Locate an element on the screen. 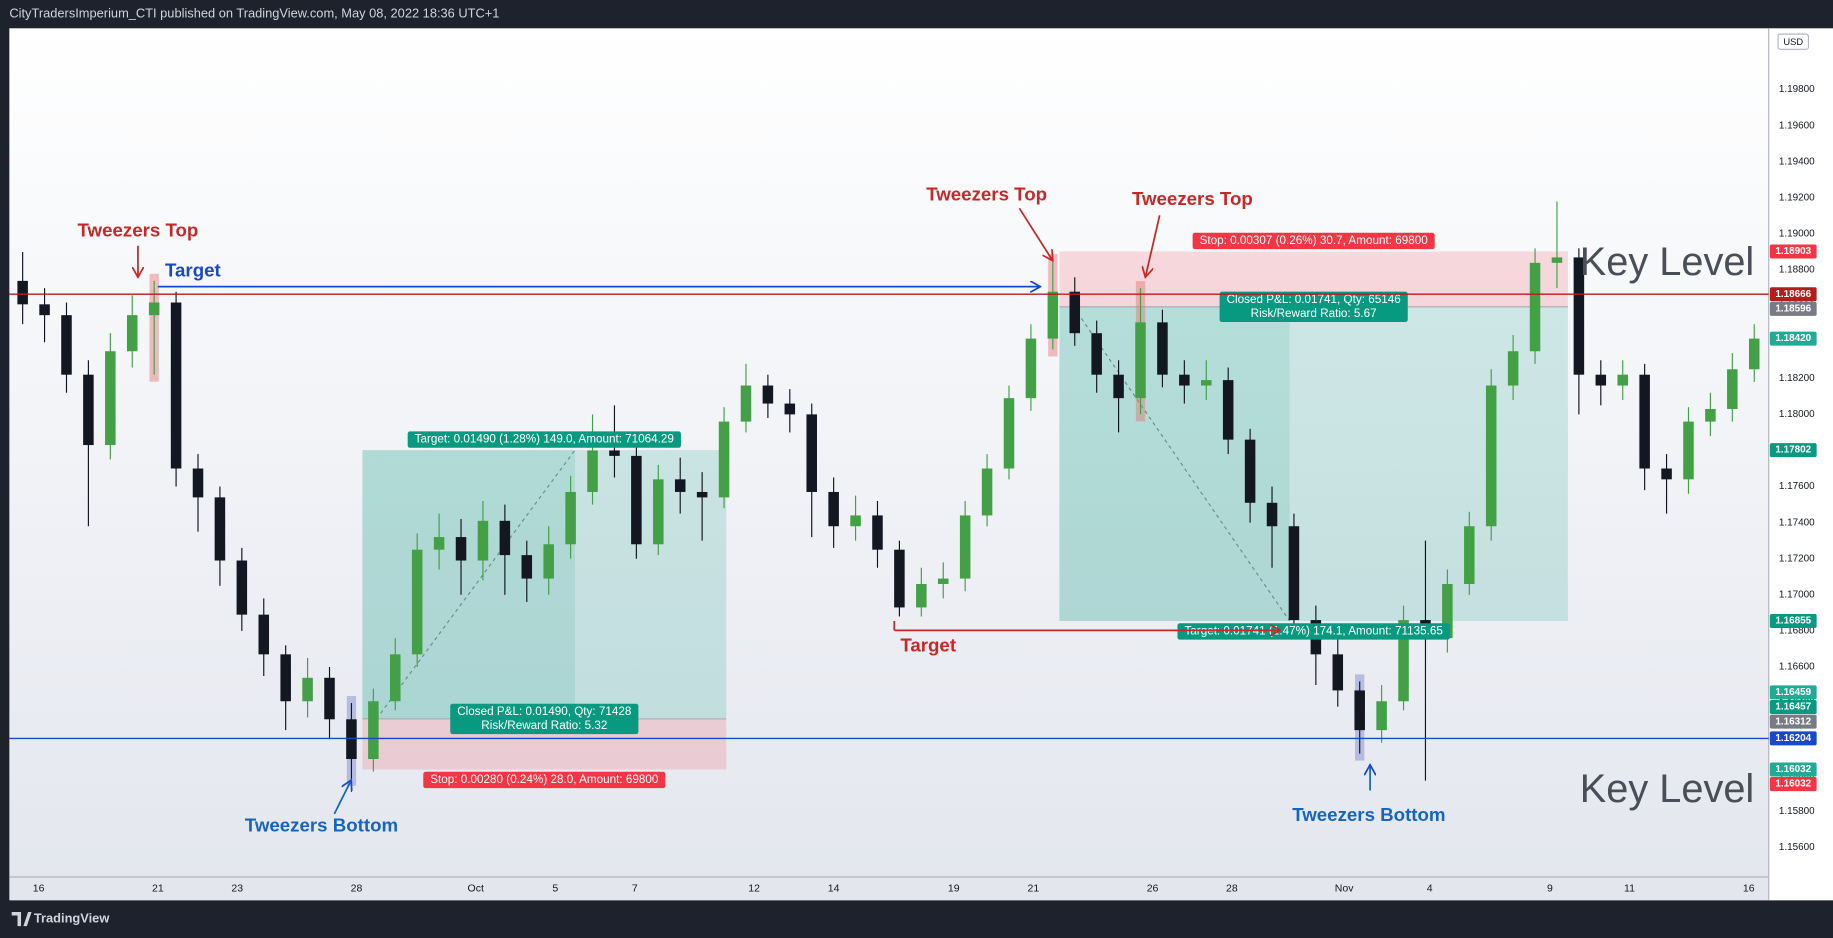  y-tick-label: 1.18000 is located at coordinates (1797, 414).